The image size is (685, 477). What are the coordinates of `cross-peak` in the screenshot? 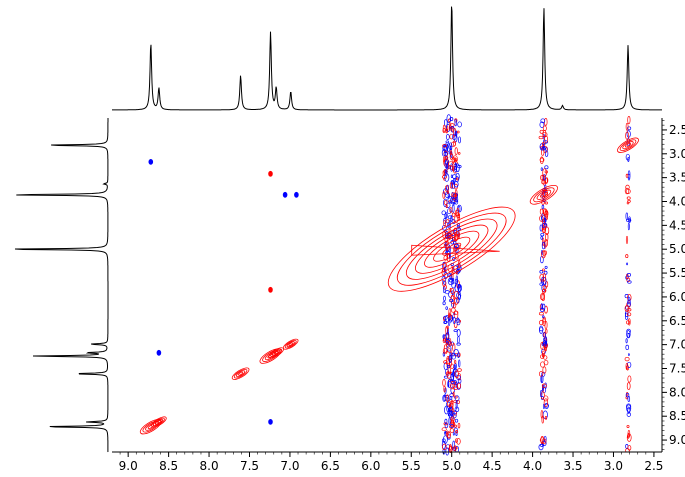 It's located at (285, 194).